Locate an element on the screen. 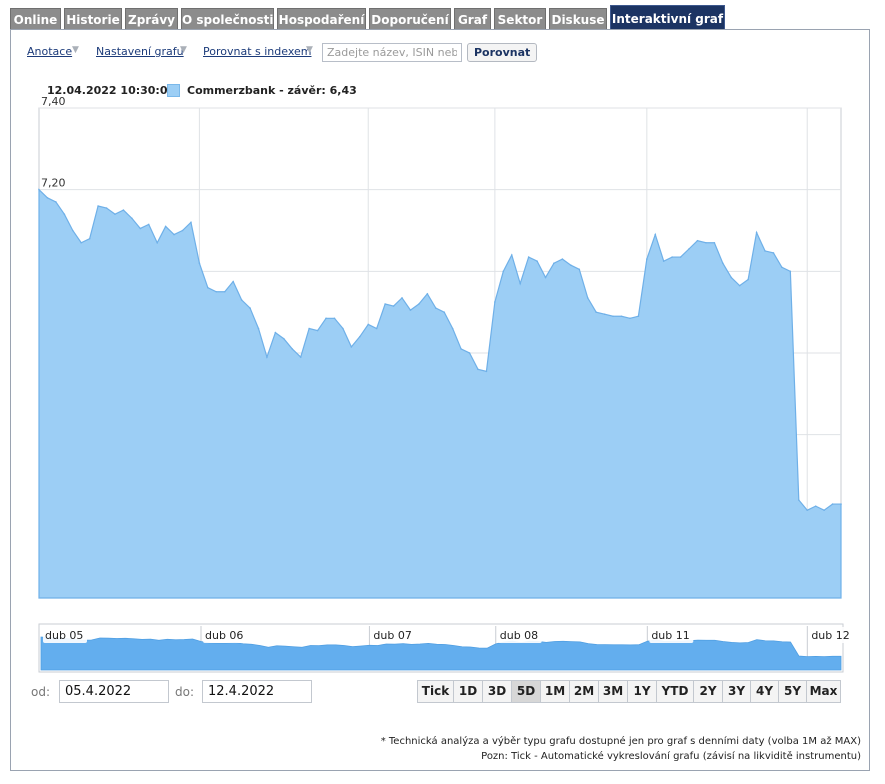 The image size is (885, 784). navigator-date-label: dub 08 is located at coordinates (519, 635).